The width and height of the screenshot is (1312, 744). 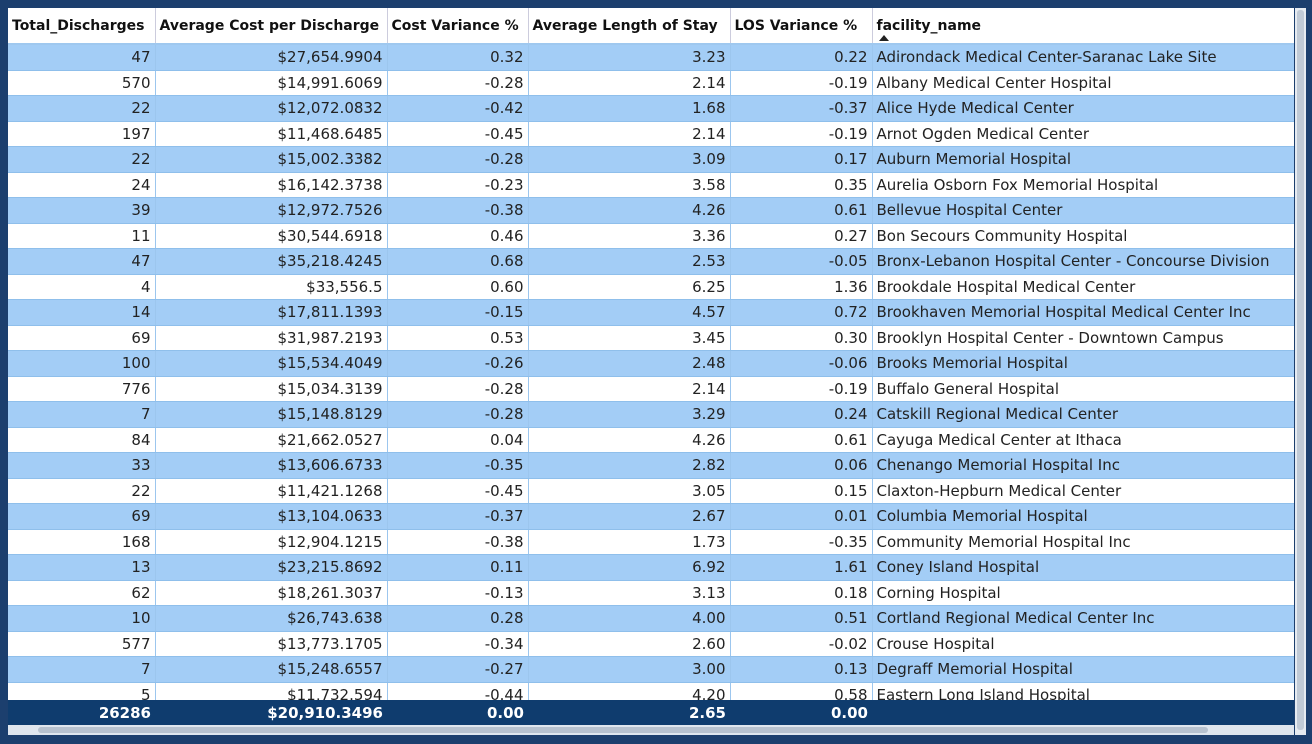 What do you see at coordinates (801, 644) in the screenshot?
I see `table-cell: -0.02` at bounding box center [801, 644].